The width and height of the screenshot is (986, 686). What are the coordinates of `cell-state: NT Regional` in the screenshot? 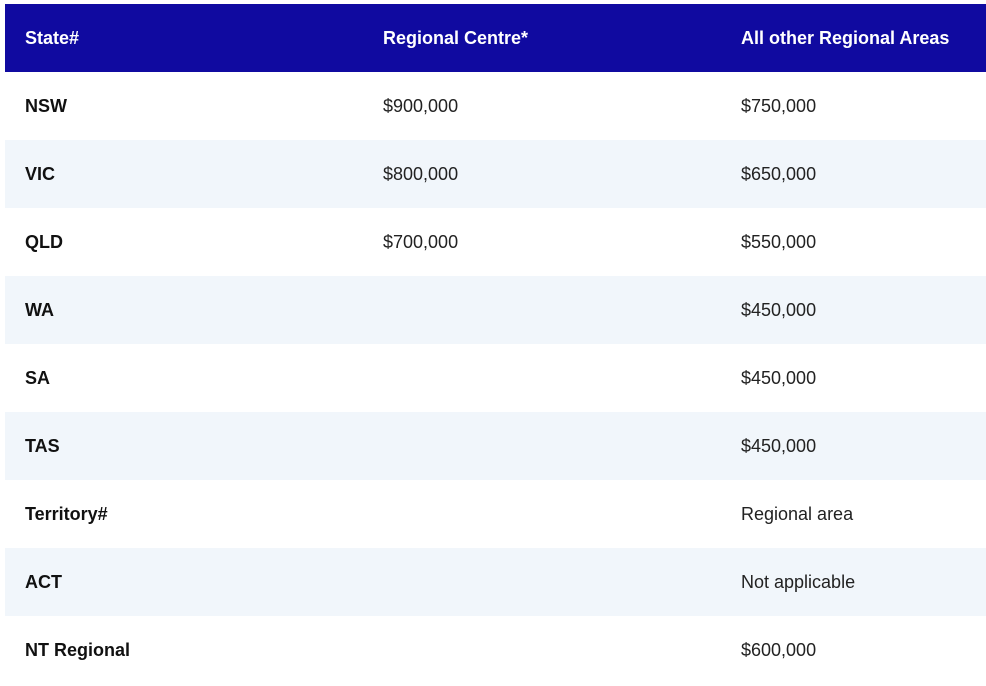 It's located at (78, 649).